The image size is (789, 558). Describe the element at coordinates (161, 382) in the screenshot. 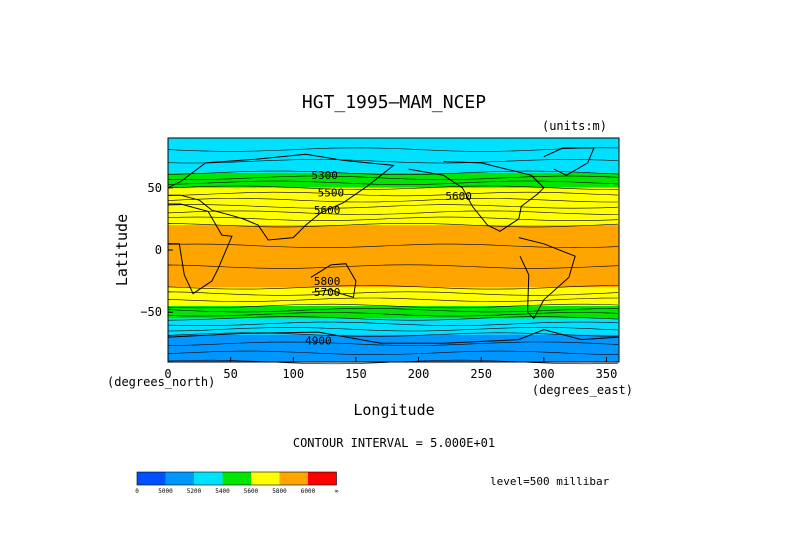

I see `y-unit-note: (degrees_north)` at that location.